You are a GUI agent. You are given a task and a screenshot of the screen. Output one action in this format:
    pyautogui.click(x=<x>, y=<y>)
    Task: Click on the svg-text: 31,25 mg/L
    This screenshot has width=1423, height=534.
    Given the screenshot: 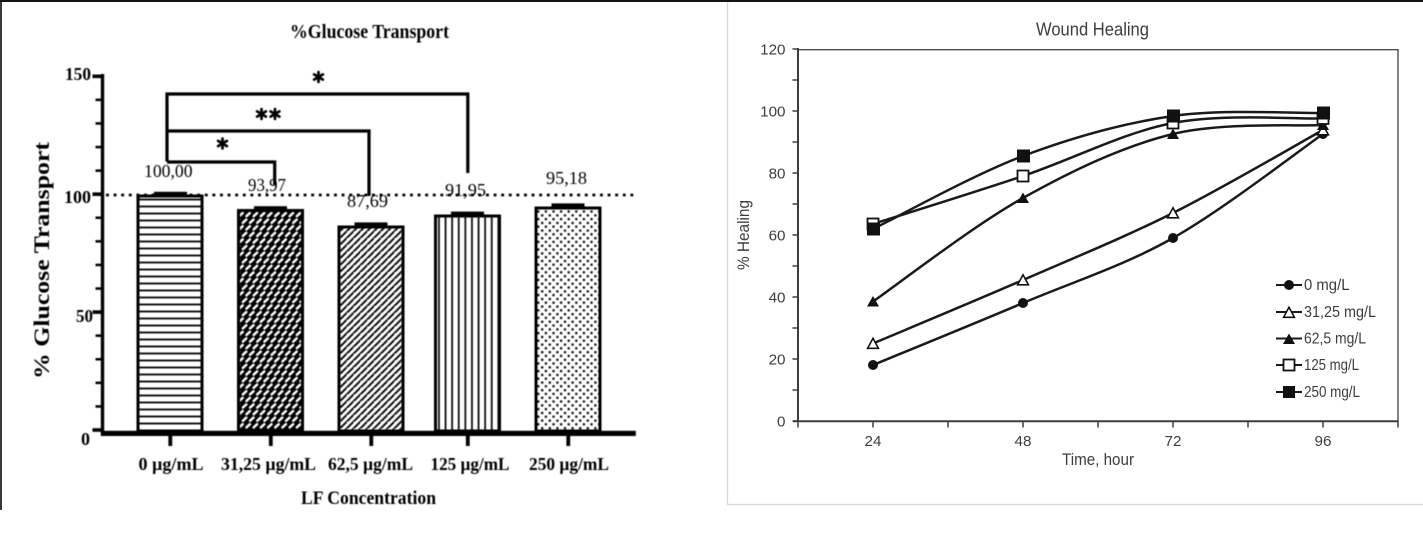 What is the action you would take?
    pyautogui.click(x=1340, y=312)
    